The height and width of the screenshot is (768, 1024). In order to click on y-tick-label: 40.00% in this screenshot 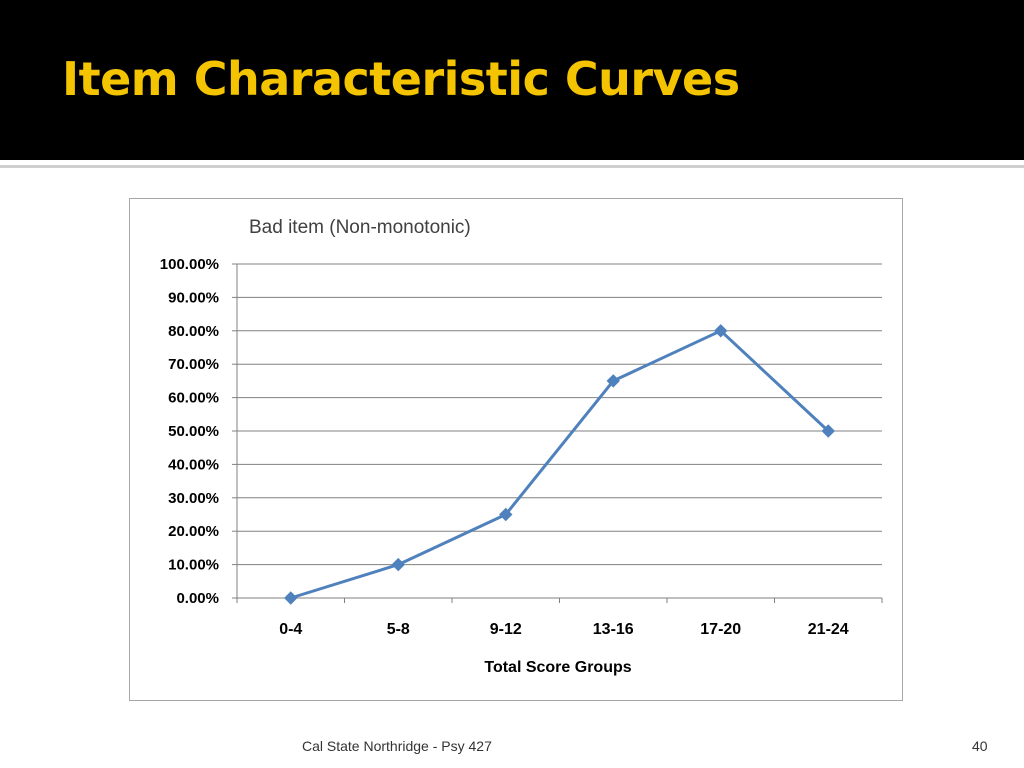, I will do `click(193, 464)`.